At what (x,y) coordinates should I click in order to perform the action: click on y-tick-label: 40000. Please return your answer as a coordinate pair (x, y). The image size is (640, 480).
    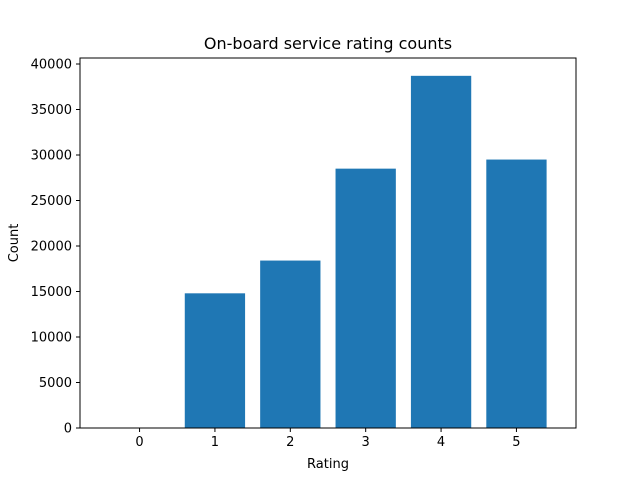
    Looking at the image, I should click on (51, 65).